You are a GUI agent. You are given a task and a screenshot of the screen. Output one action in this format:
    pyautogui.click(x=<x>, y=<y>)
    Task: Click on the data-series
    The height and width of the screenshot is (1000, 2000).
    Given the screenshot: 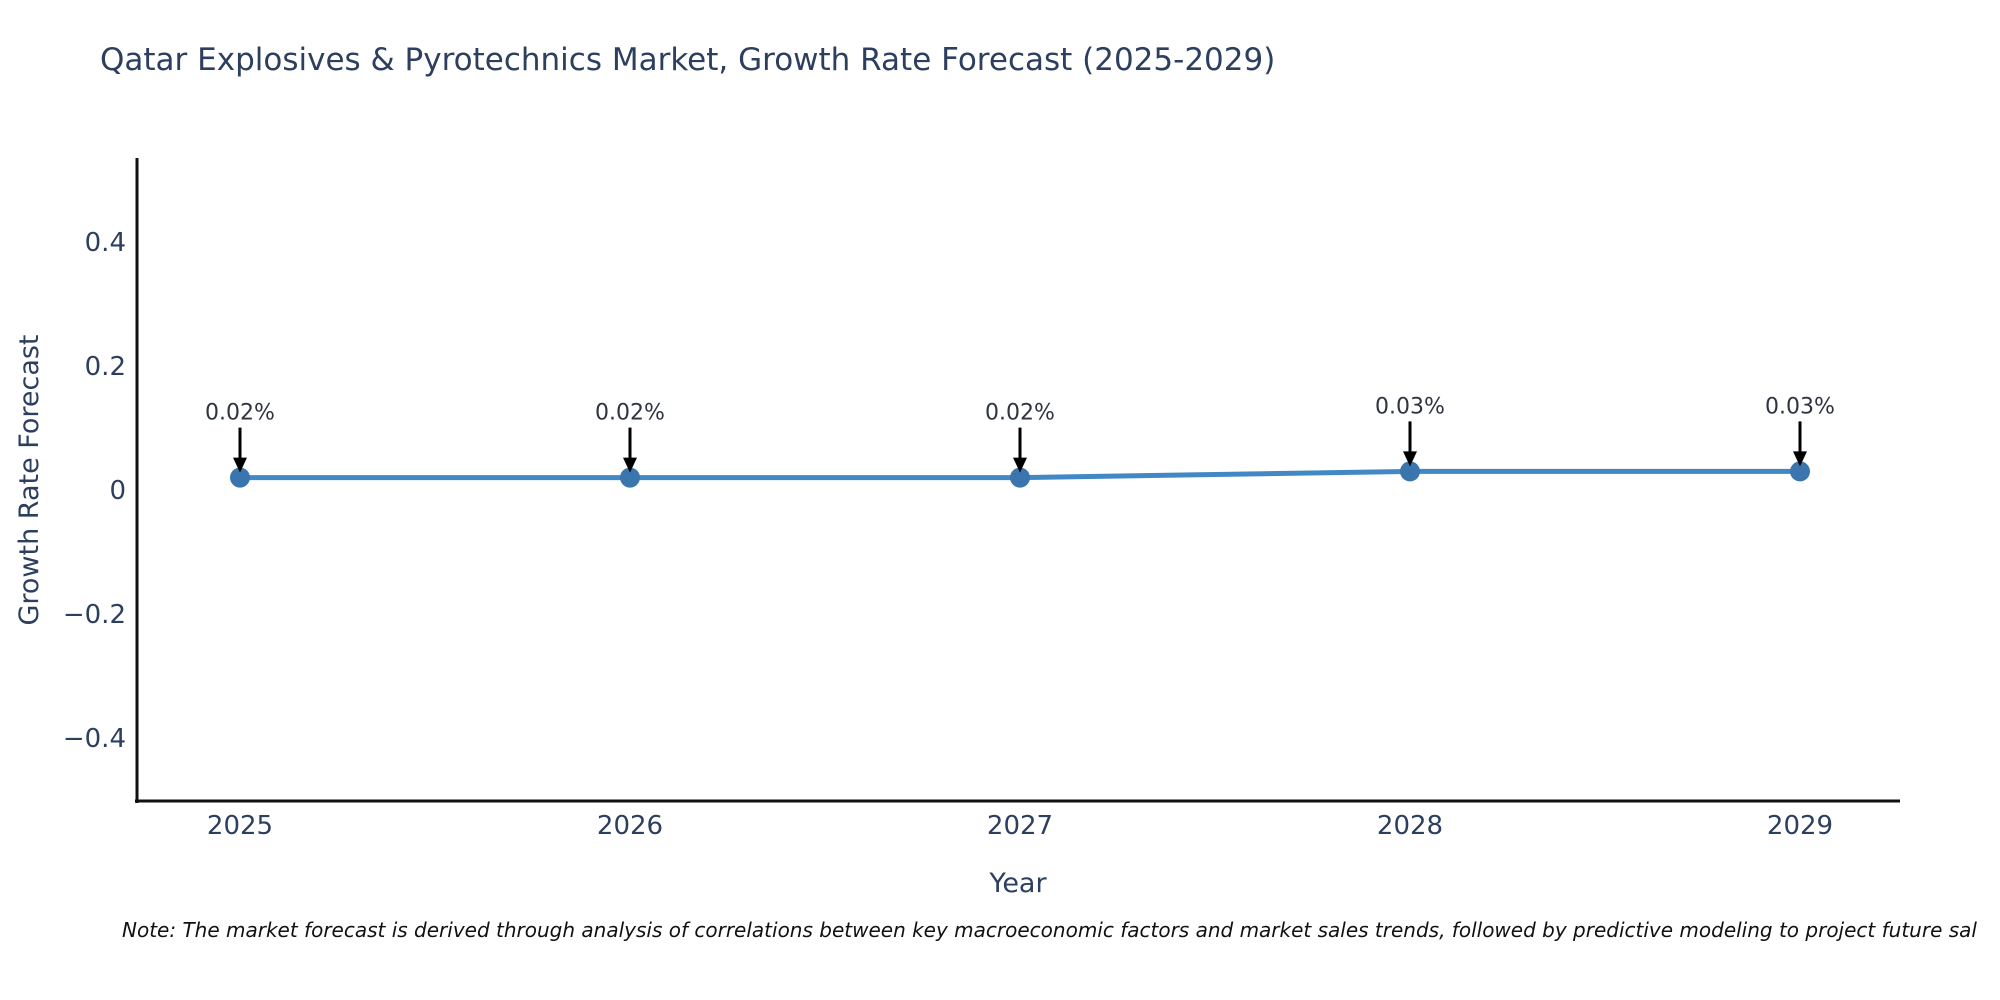 What is the action you would take?
    pyautogui.click(x=1020, y=474)
    